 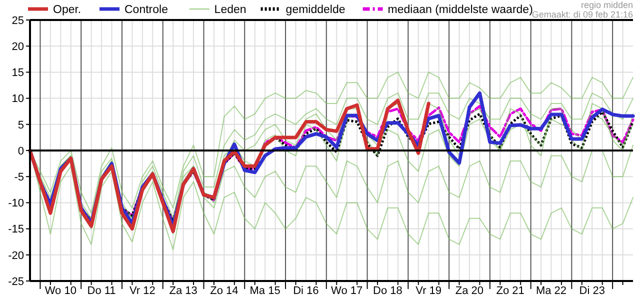 What do you see at coordinates (606, 5) in the screenshot?
I see `text: regio midden` at bounding box center [606, 5].